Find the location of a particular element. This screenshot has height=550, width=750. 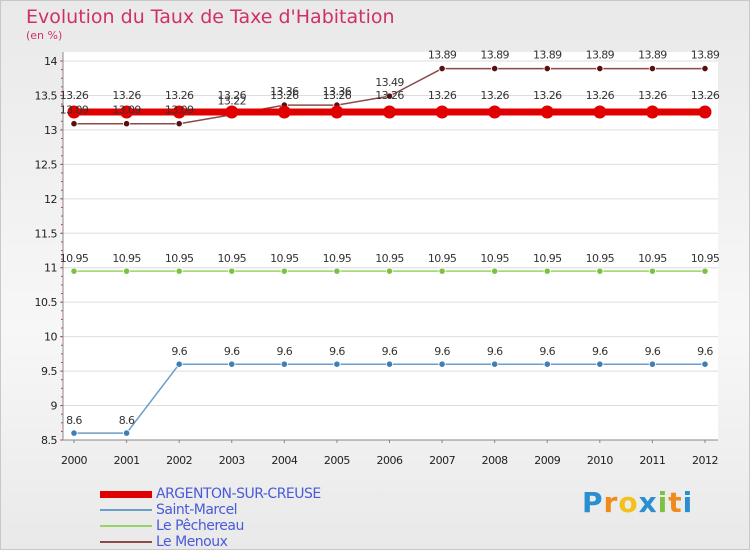

x-tick-label: 2004 is located at coordinates (284, 460).